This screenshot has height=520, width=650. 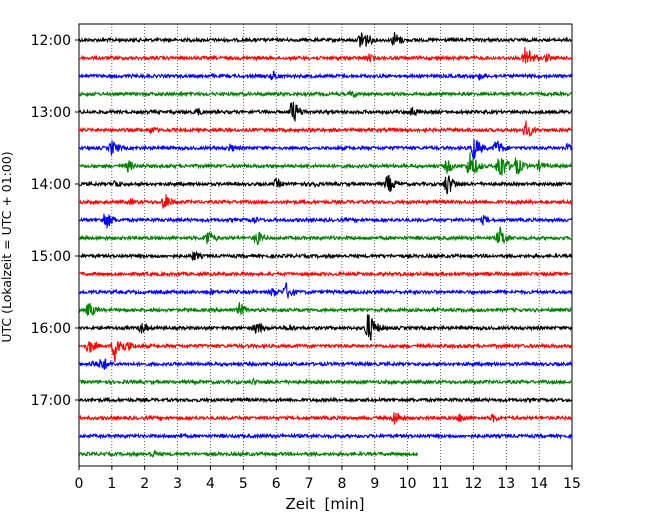 What do you see at coordinates (51, 401) in the screenshot?
I see `y-tick-label: 17:00` at bounding box center [51, 401].